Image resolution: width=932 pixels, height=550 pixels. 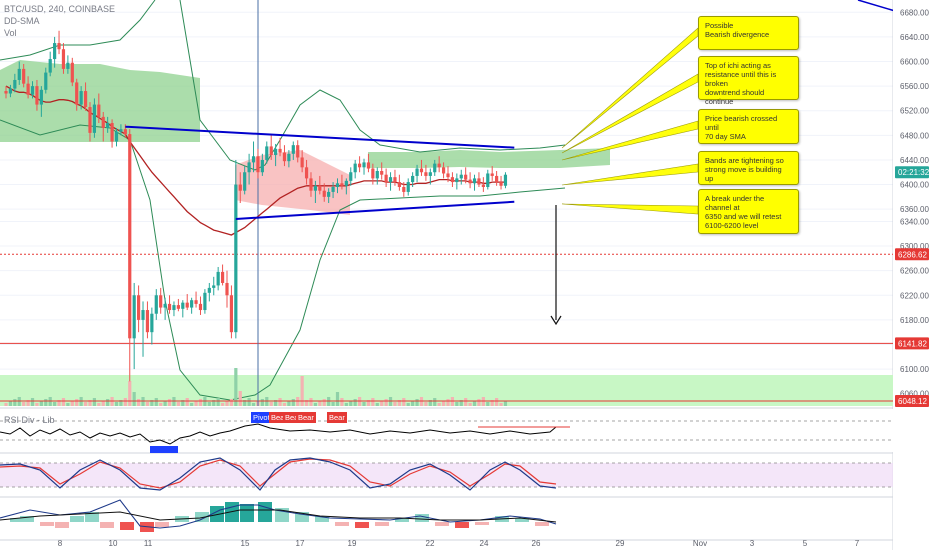 What do you see at coordinates (914, 172) in the screenshot?
I see `price-tag-text: 02:21:32` at bounding box center [914, 172].